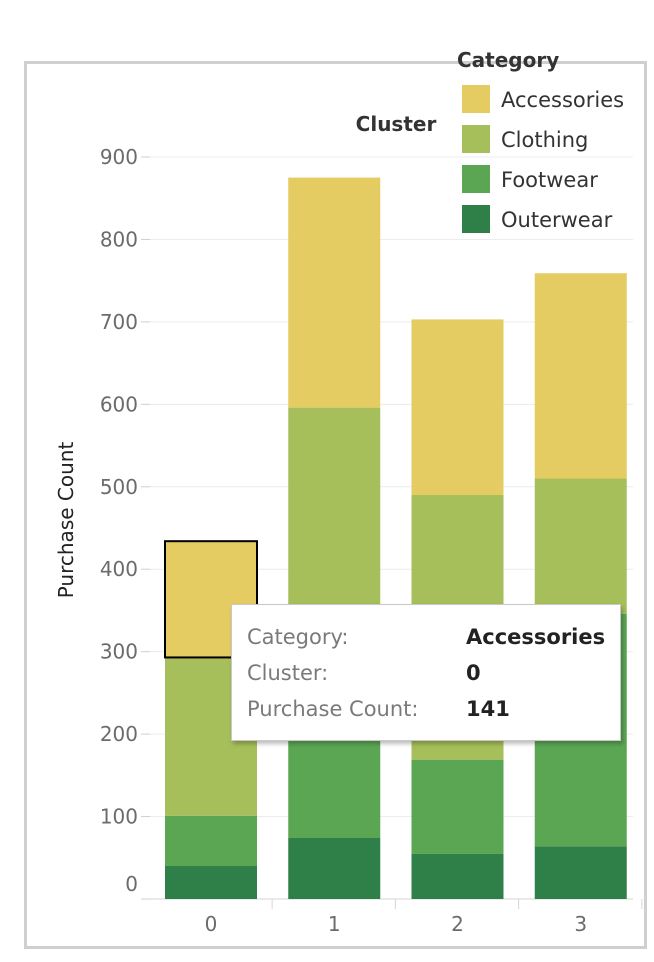 This screenshot has height=962, width=654. I want to click on x-tick-label: 0, so click(211, 924).